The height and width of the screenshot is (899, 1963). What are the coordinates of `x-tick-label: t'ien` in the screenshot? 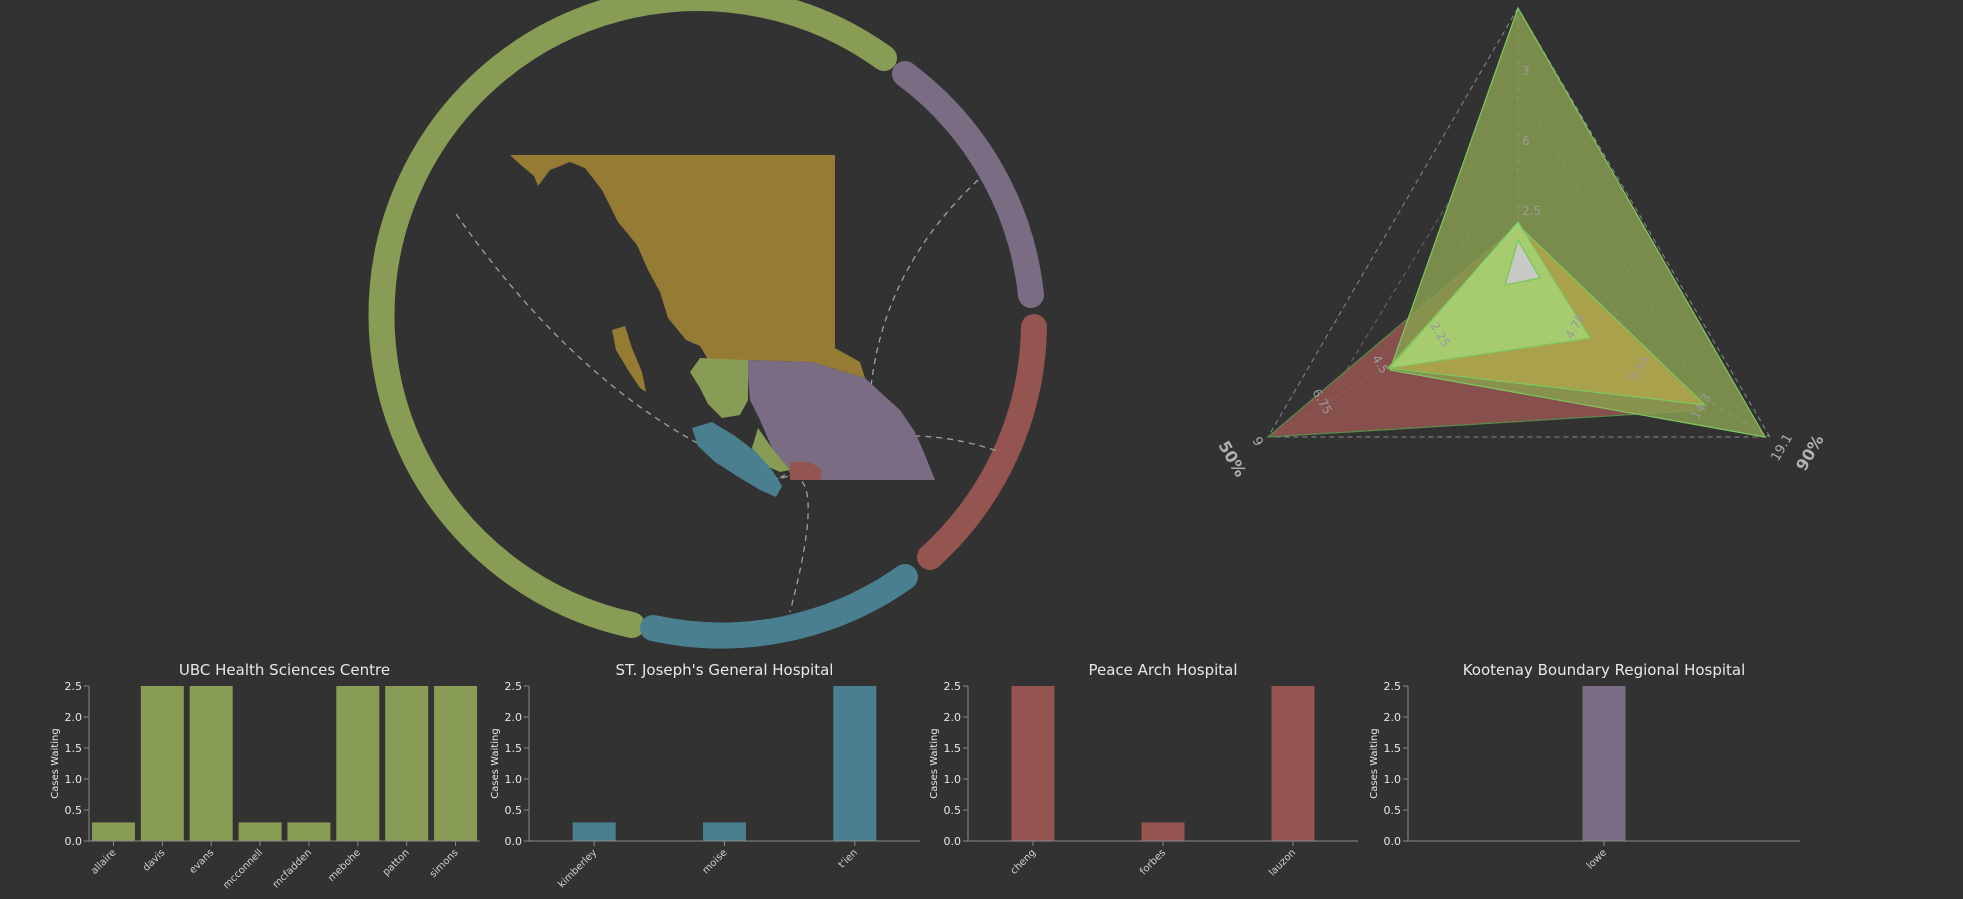 It's located at (848, 858).